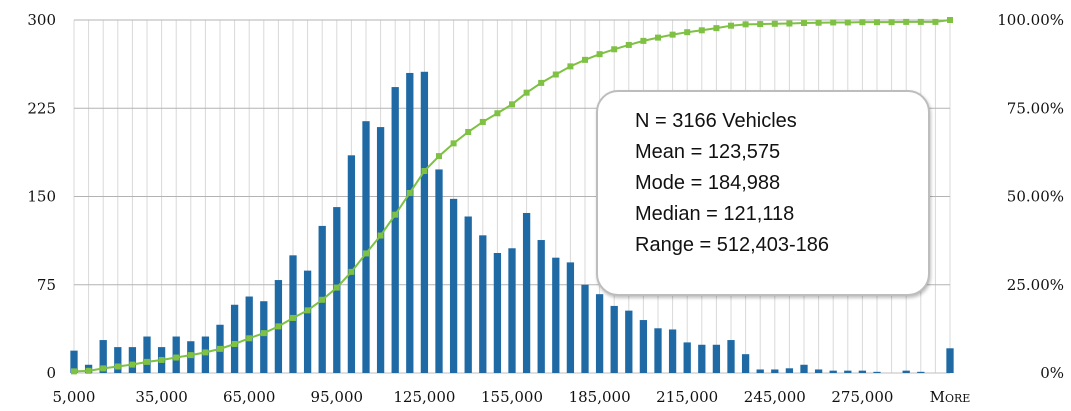  I want to click on right-axis-tick-label: 75.00%, so click(1035, 108).